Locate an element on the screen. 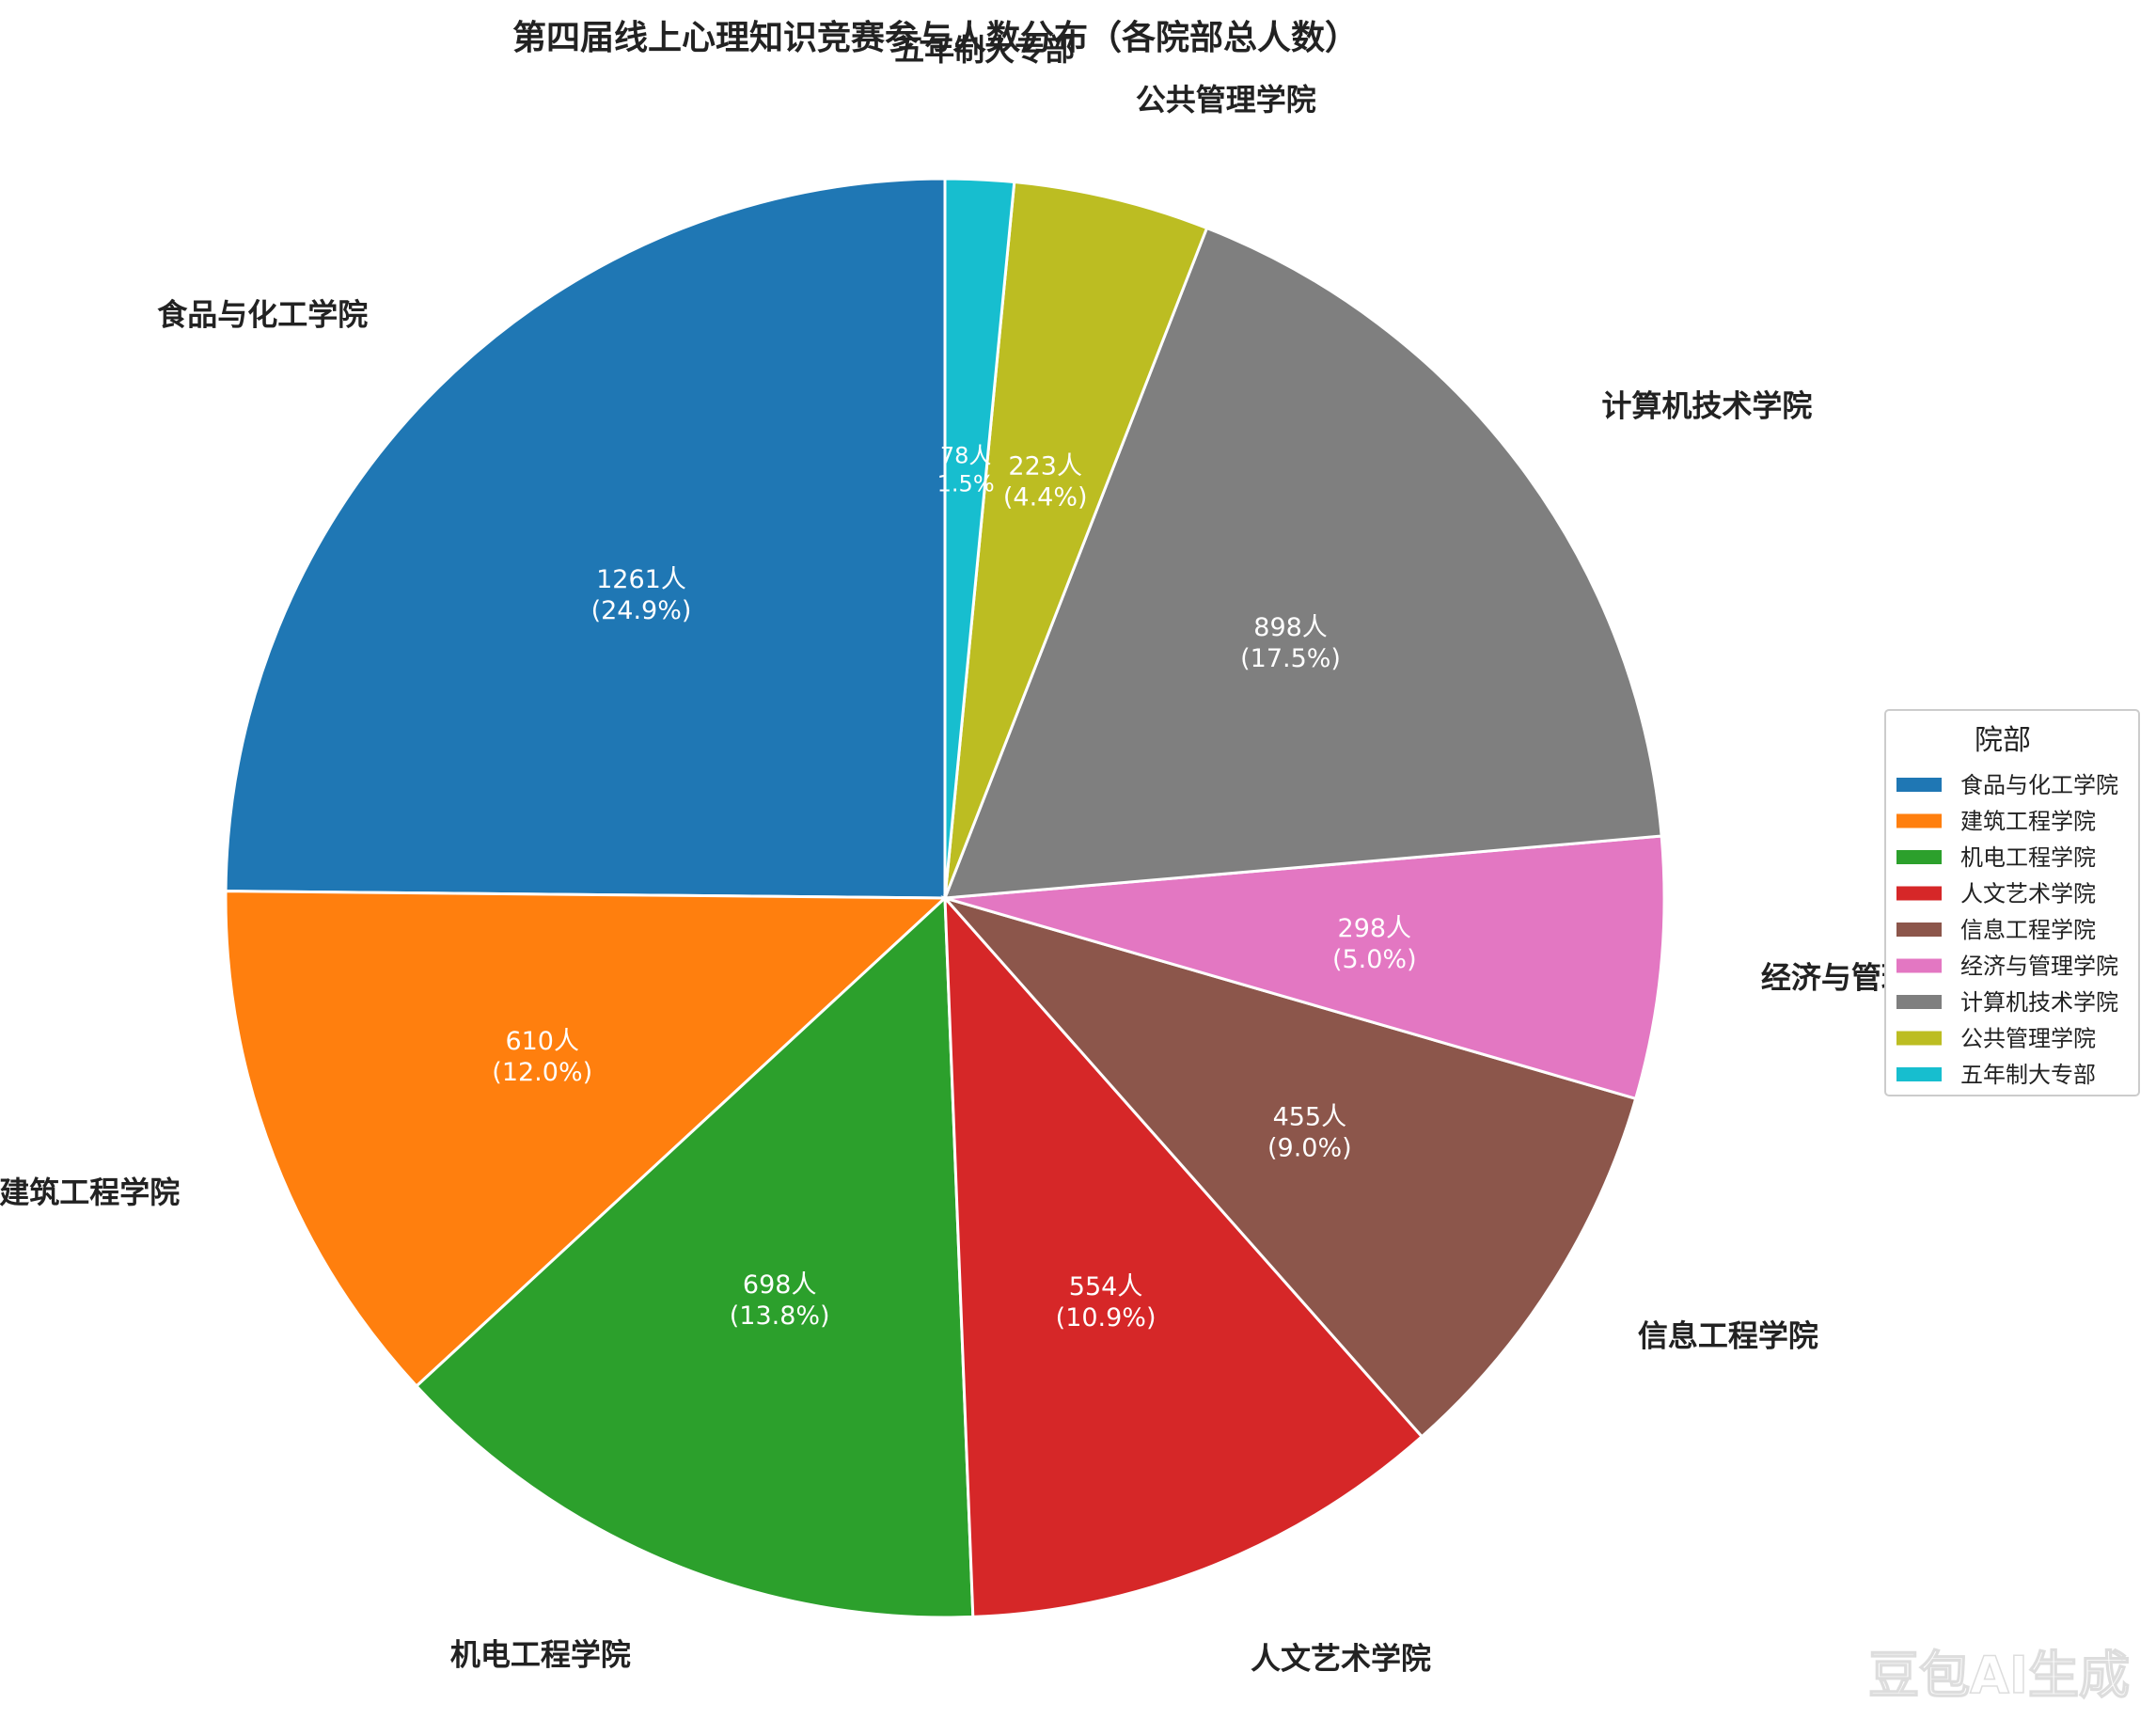  legend-label-6: 经济与管理学院 is located at coordinates (2039, 967).